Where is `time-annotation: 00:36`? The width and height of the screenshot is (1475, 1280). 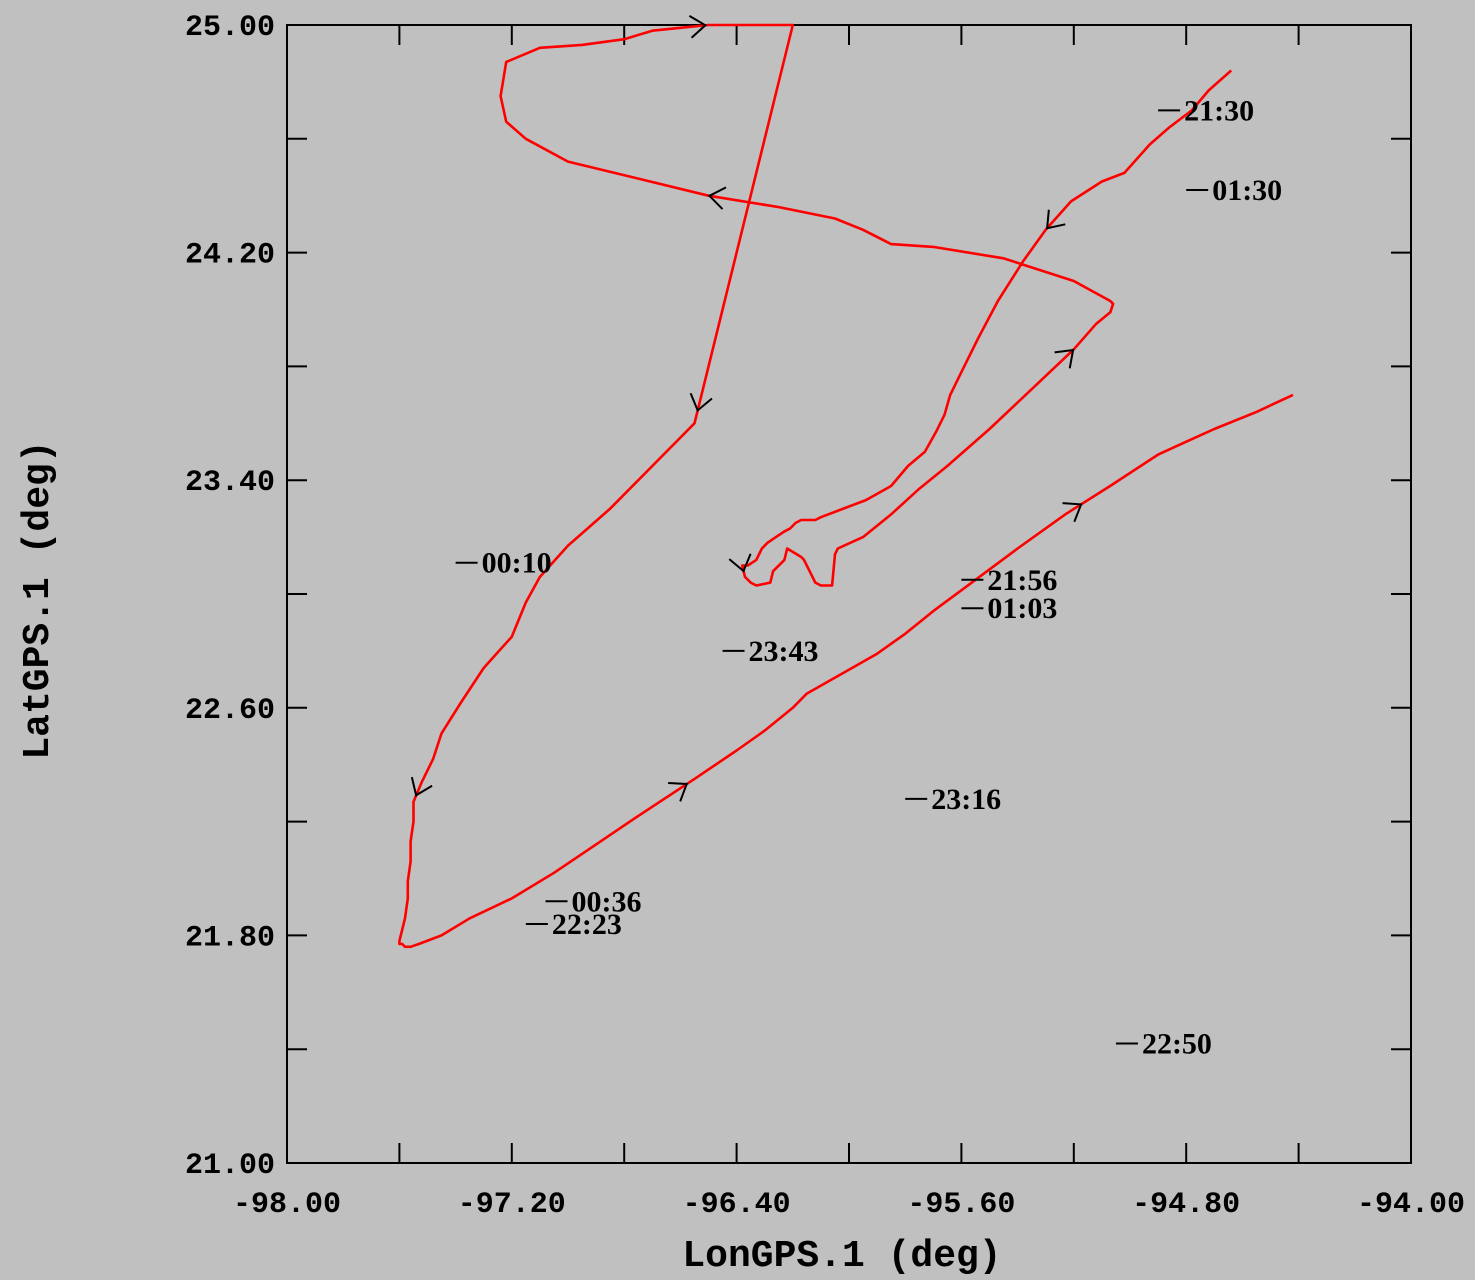
time-annotation: 00:36 is located at coordinates (607, 901).